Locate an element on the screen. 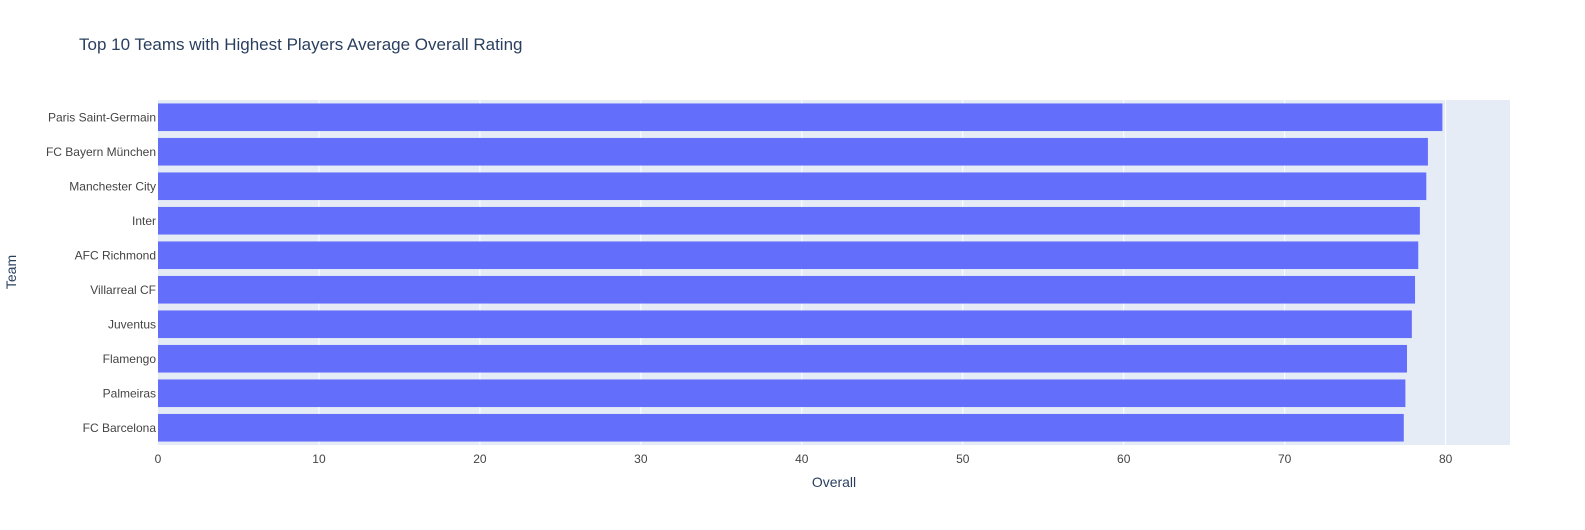 The width and height of the screenshot is (1585, 530). y-tick-label: Flamengo is located at coordinates (130, 359).